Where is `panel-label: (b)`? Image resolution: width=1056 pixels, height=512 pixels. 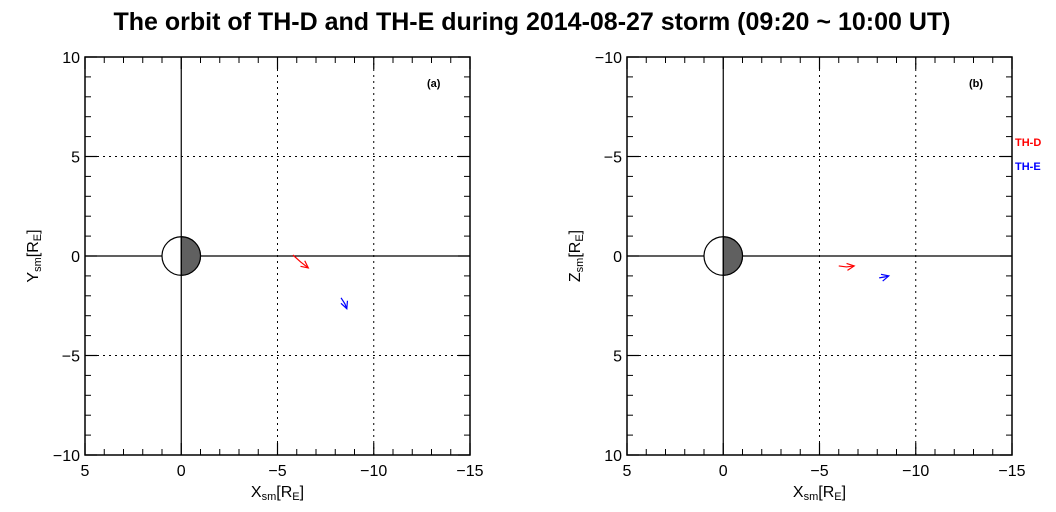
panel-label: (b) is located at coordinates (976, 84).